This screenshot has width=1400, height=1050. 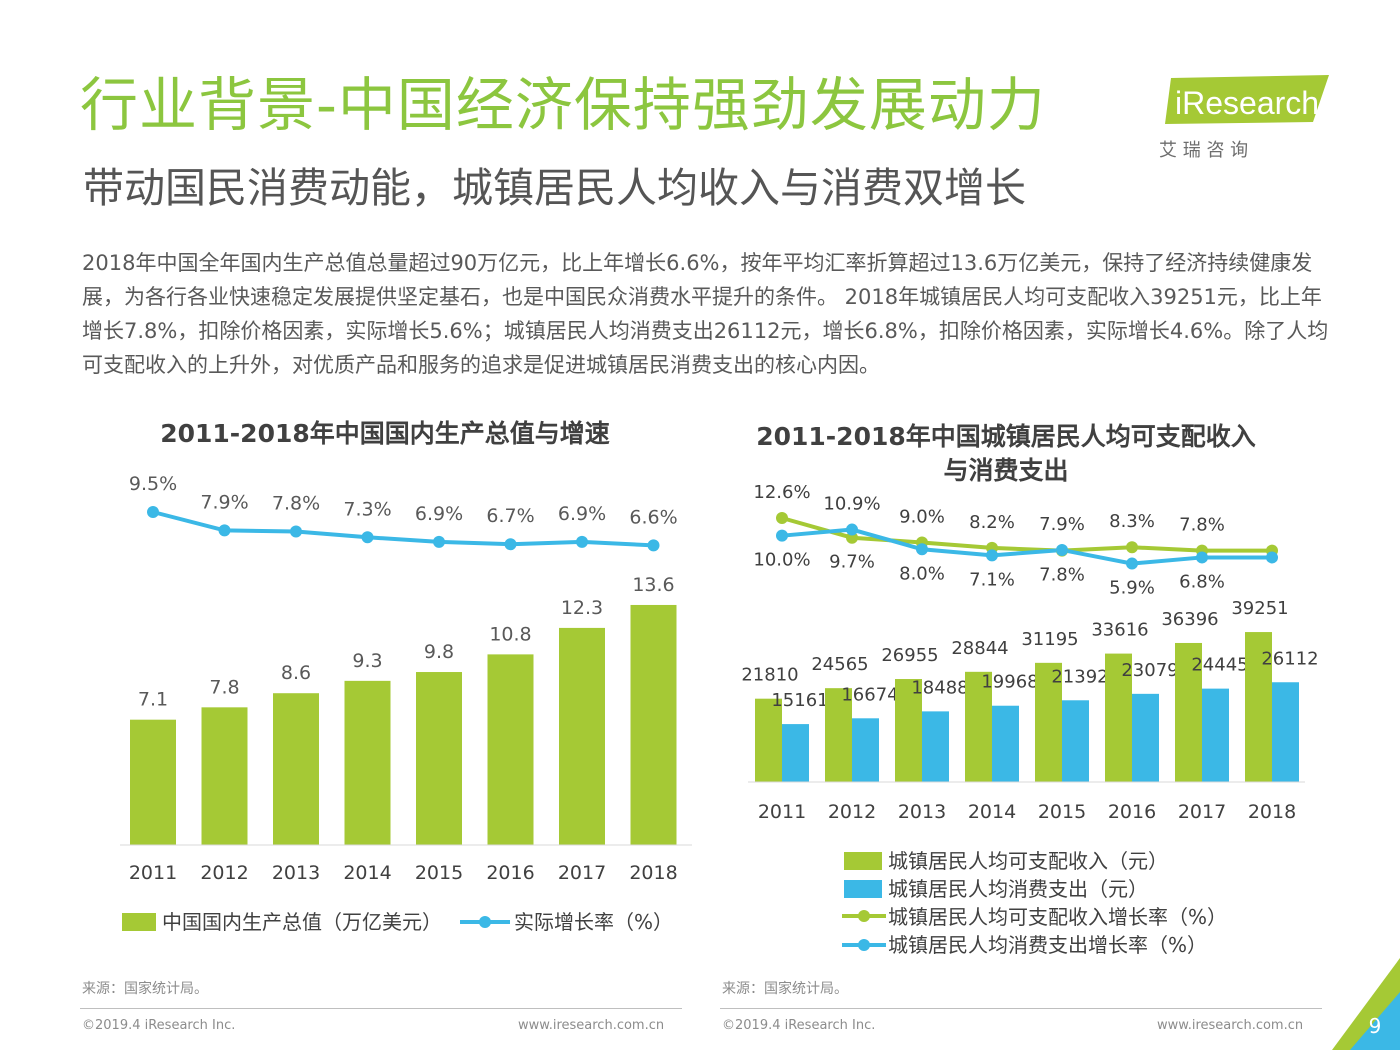 I want to click on bar-label-consumption-2014: 19968, so click(x=1009, y=682).